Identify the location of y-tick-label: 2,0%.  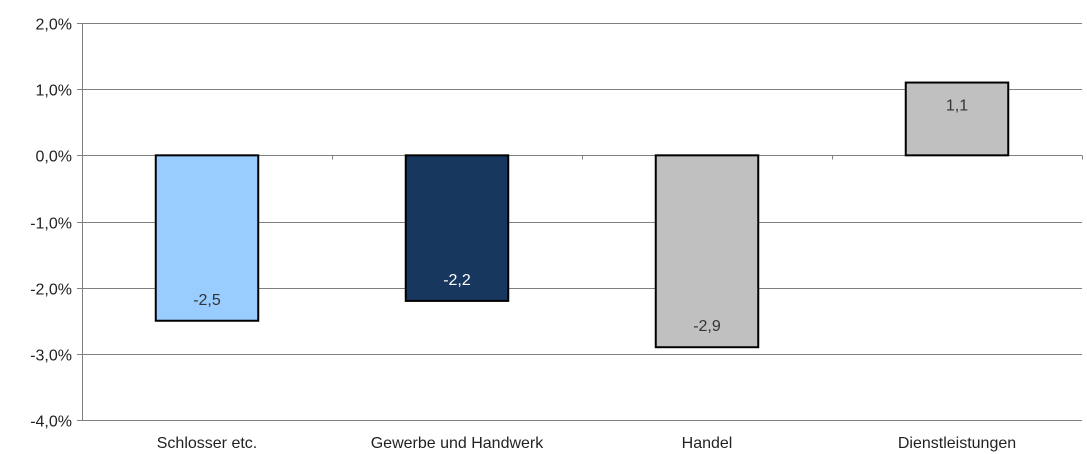
(54, 25).